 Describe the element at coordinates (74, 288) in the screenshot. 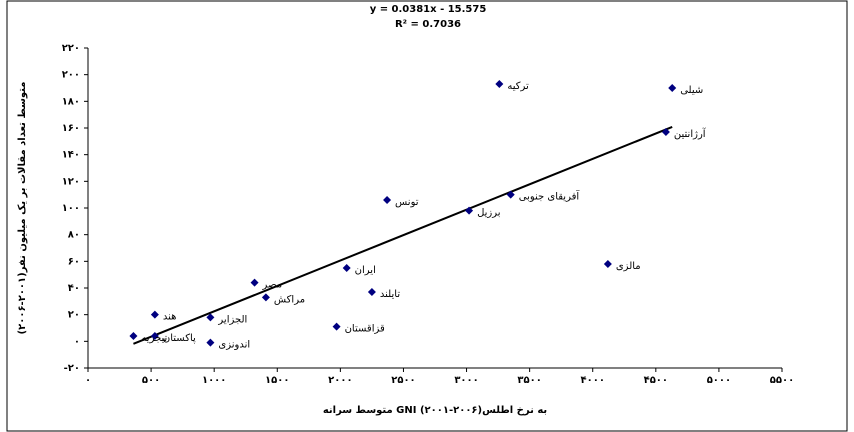

I see `y-tick-label: ۴۰` at that location.